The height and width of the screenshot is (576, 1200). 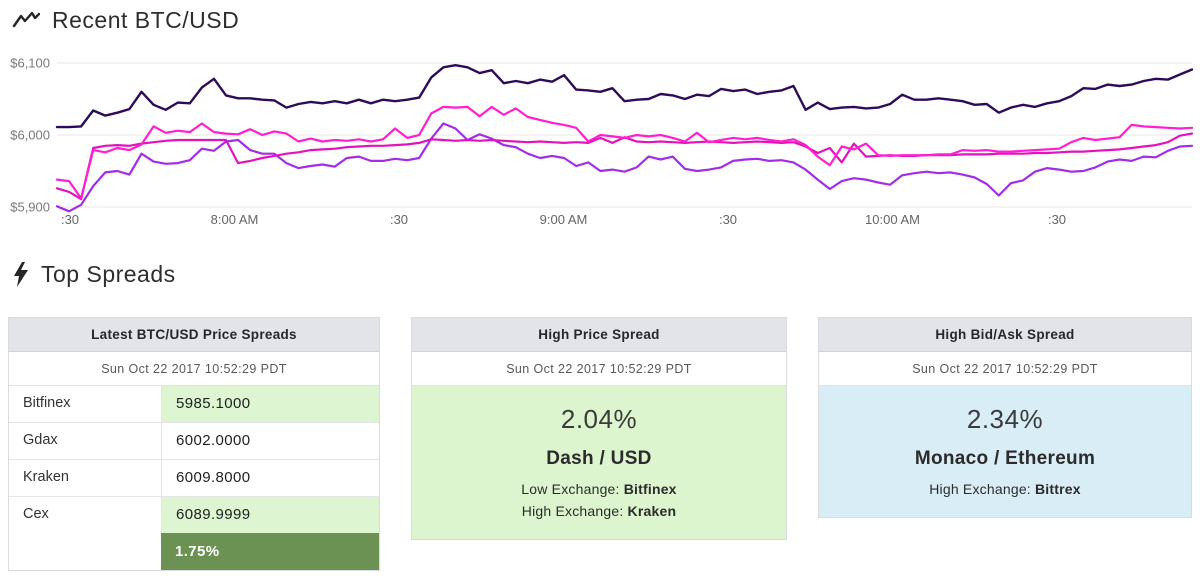 I want to click on lightning-bolt-icon, so click(x=20, y=274).